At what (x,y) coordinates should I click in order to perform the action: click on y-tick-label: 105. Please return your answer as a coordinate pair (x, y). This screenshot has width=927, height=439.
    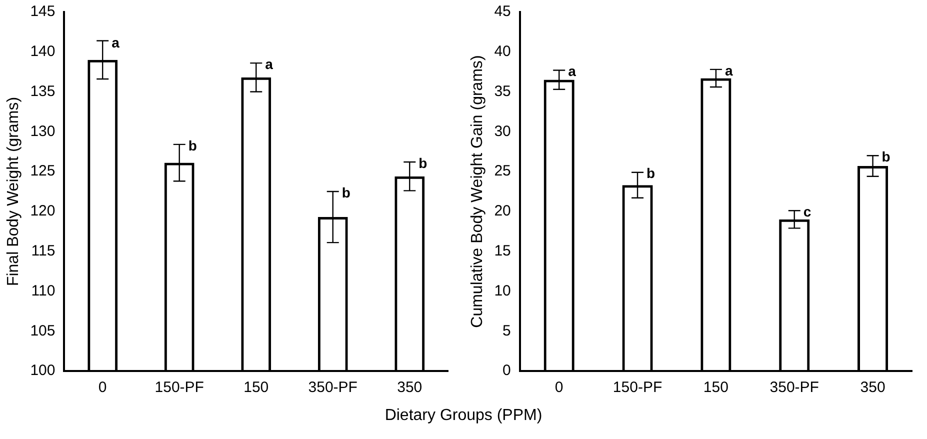
    Looking at the image, I should click on (43, 331).